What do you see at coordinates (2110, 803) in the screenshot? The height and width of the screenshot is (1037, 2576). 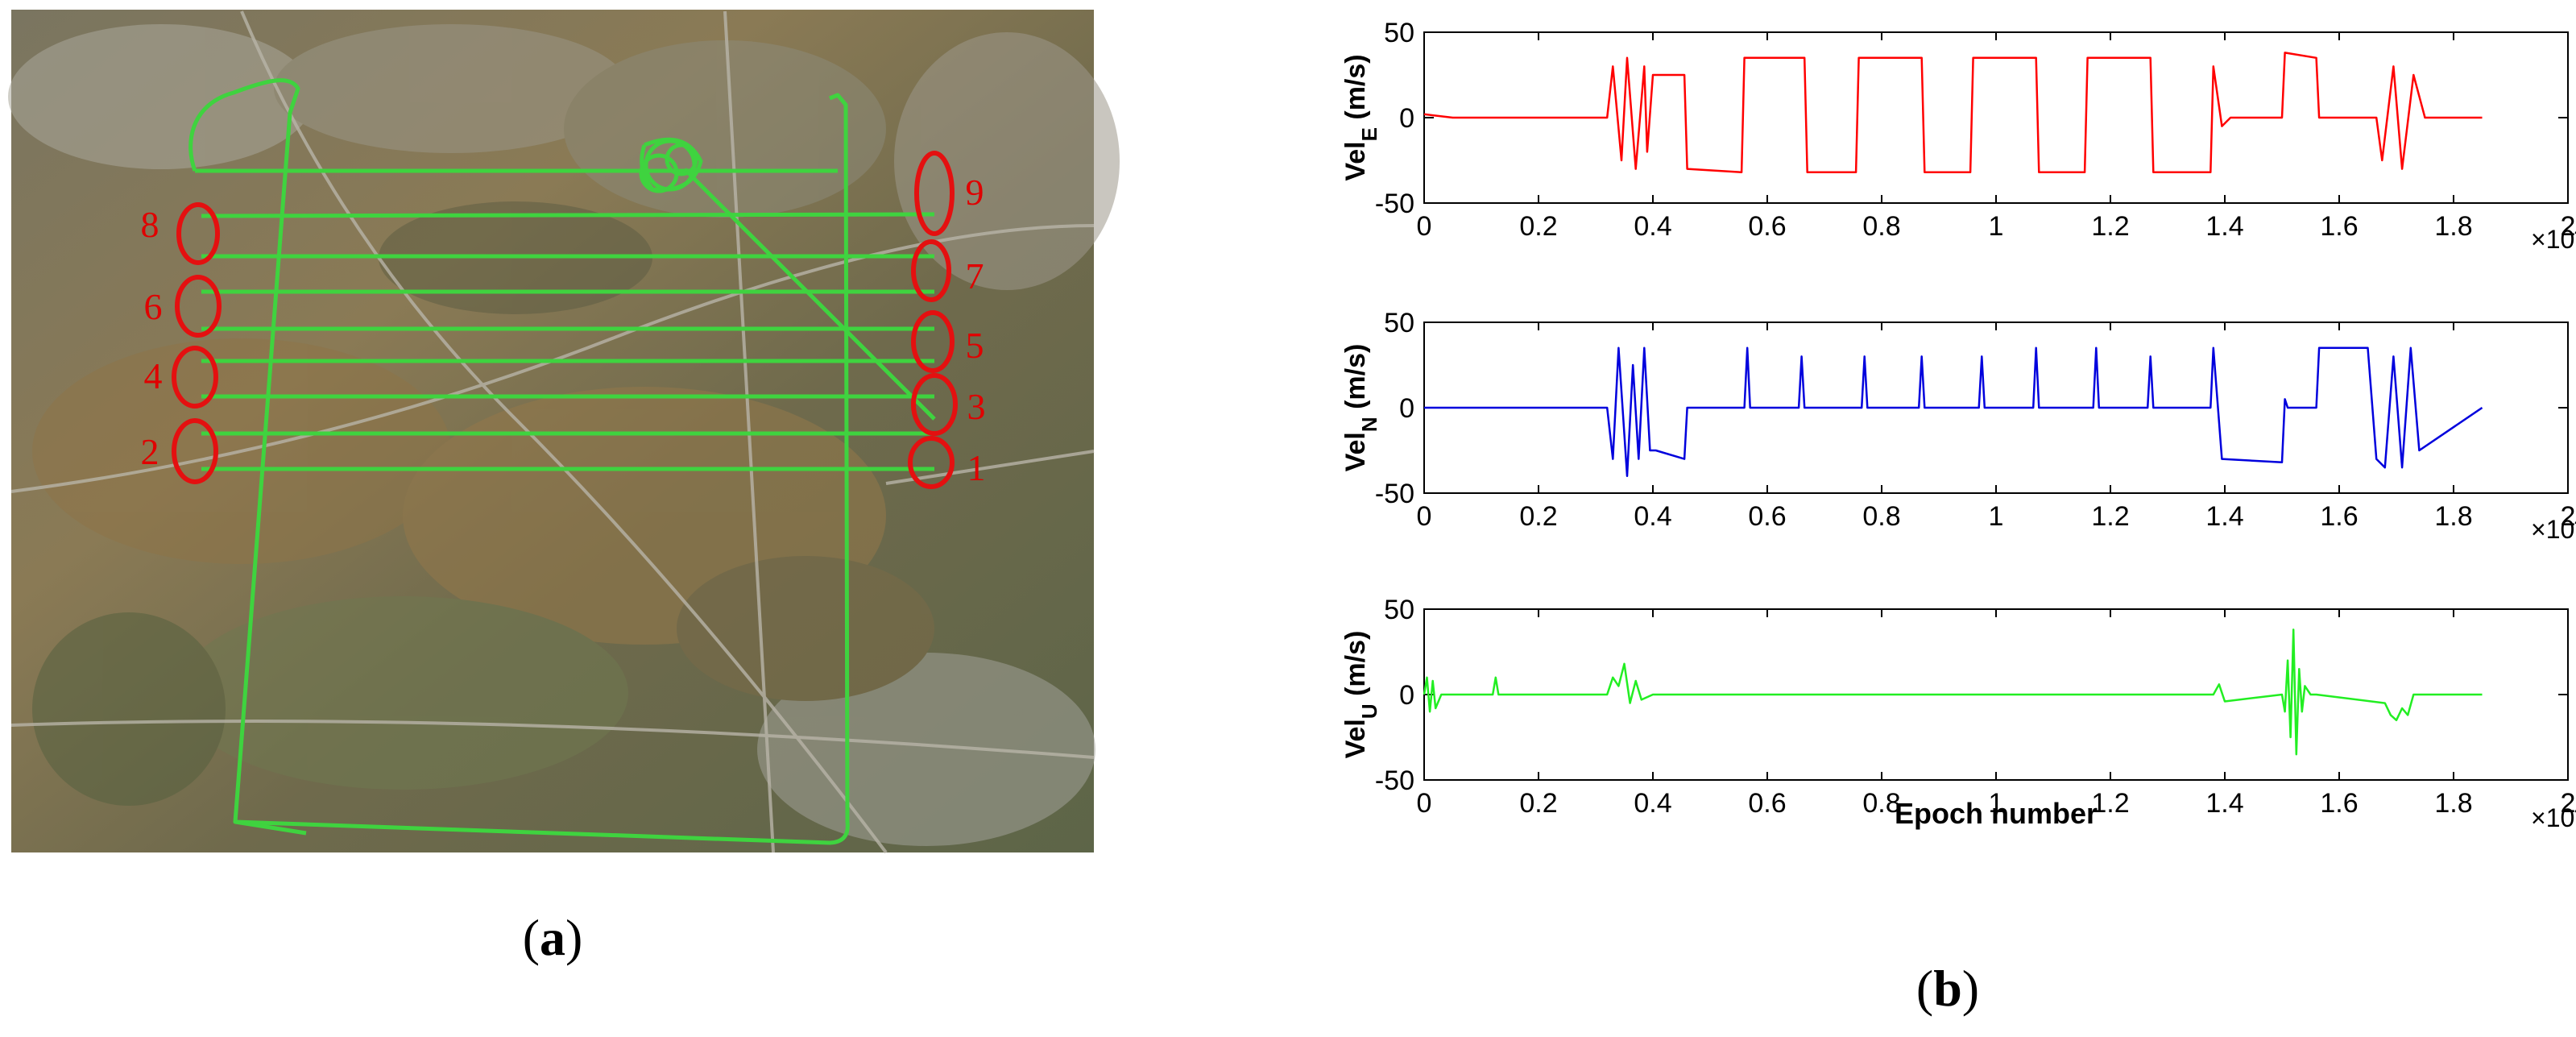 I see `chart-u-xtick-label: 1.2` at bounding box center [2110, 803].